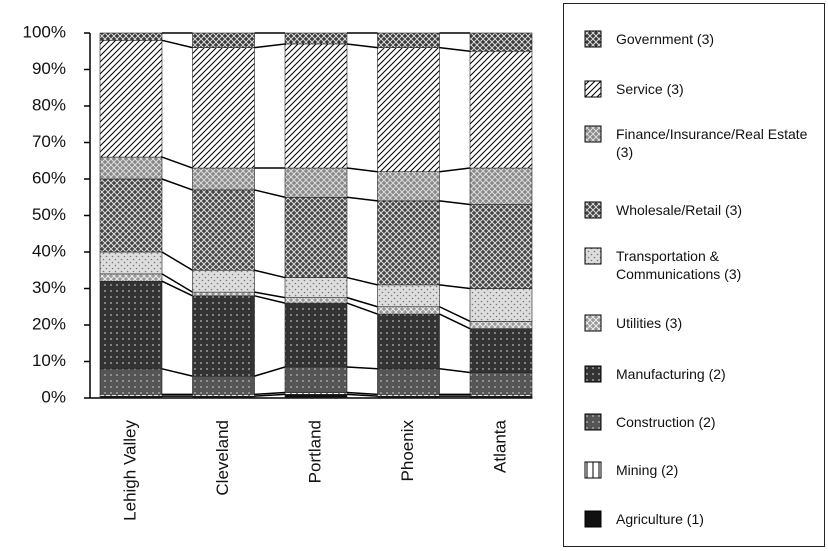 This screenshot has height=551, width=828. I want to click on legend-label: Government (3), so click(665, 39).